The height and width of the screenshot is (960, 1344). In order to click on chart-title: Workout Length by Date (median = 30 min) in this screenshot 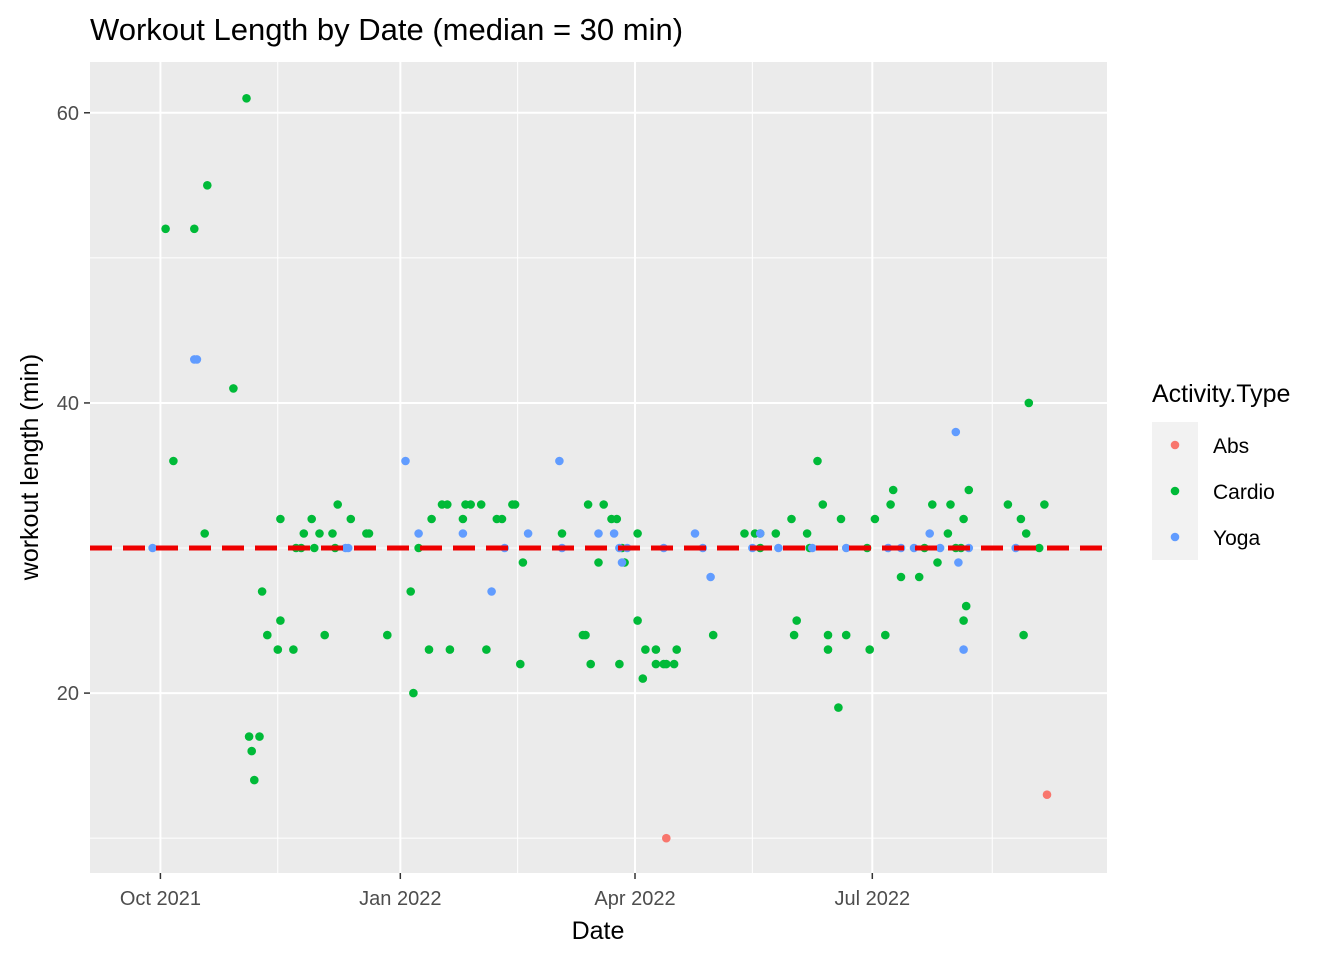, I will do `click(386, 29)`.